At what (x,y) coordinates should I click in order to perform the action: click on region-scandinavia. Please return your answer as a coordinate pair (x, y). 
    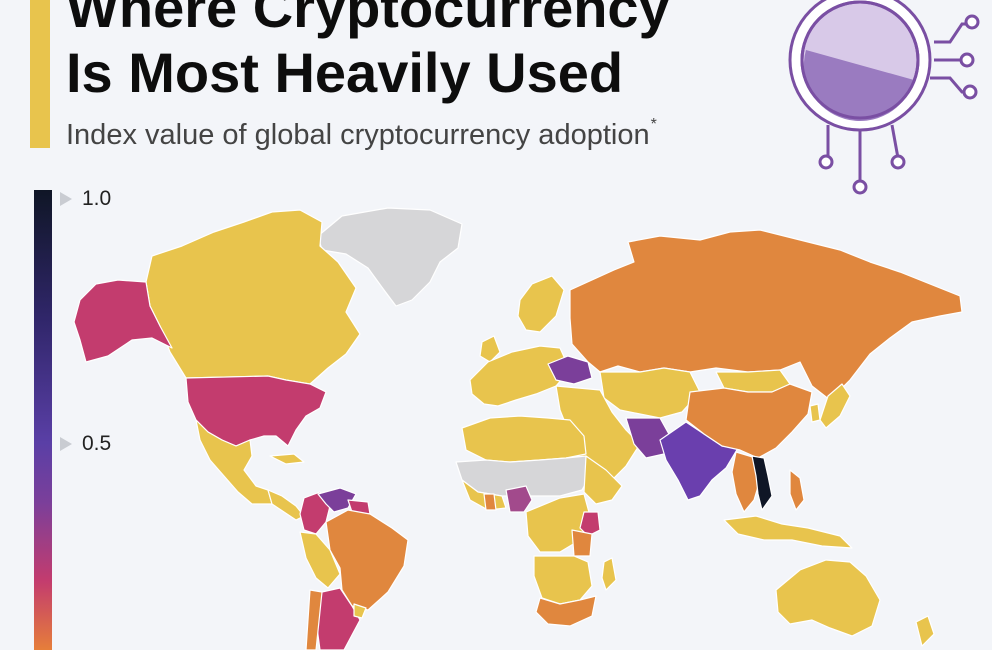
    Looking at the image, I should click on (541, 304).